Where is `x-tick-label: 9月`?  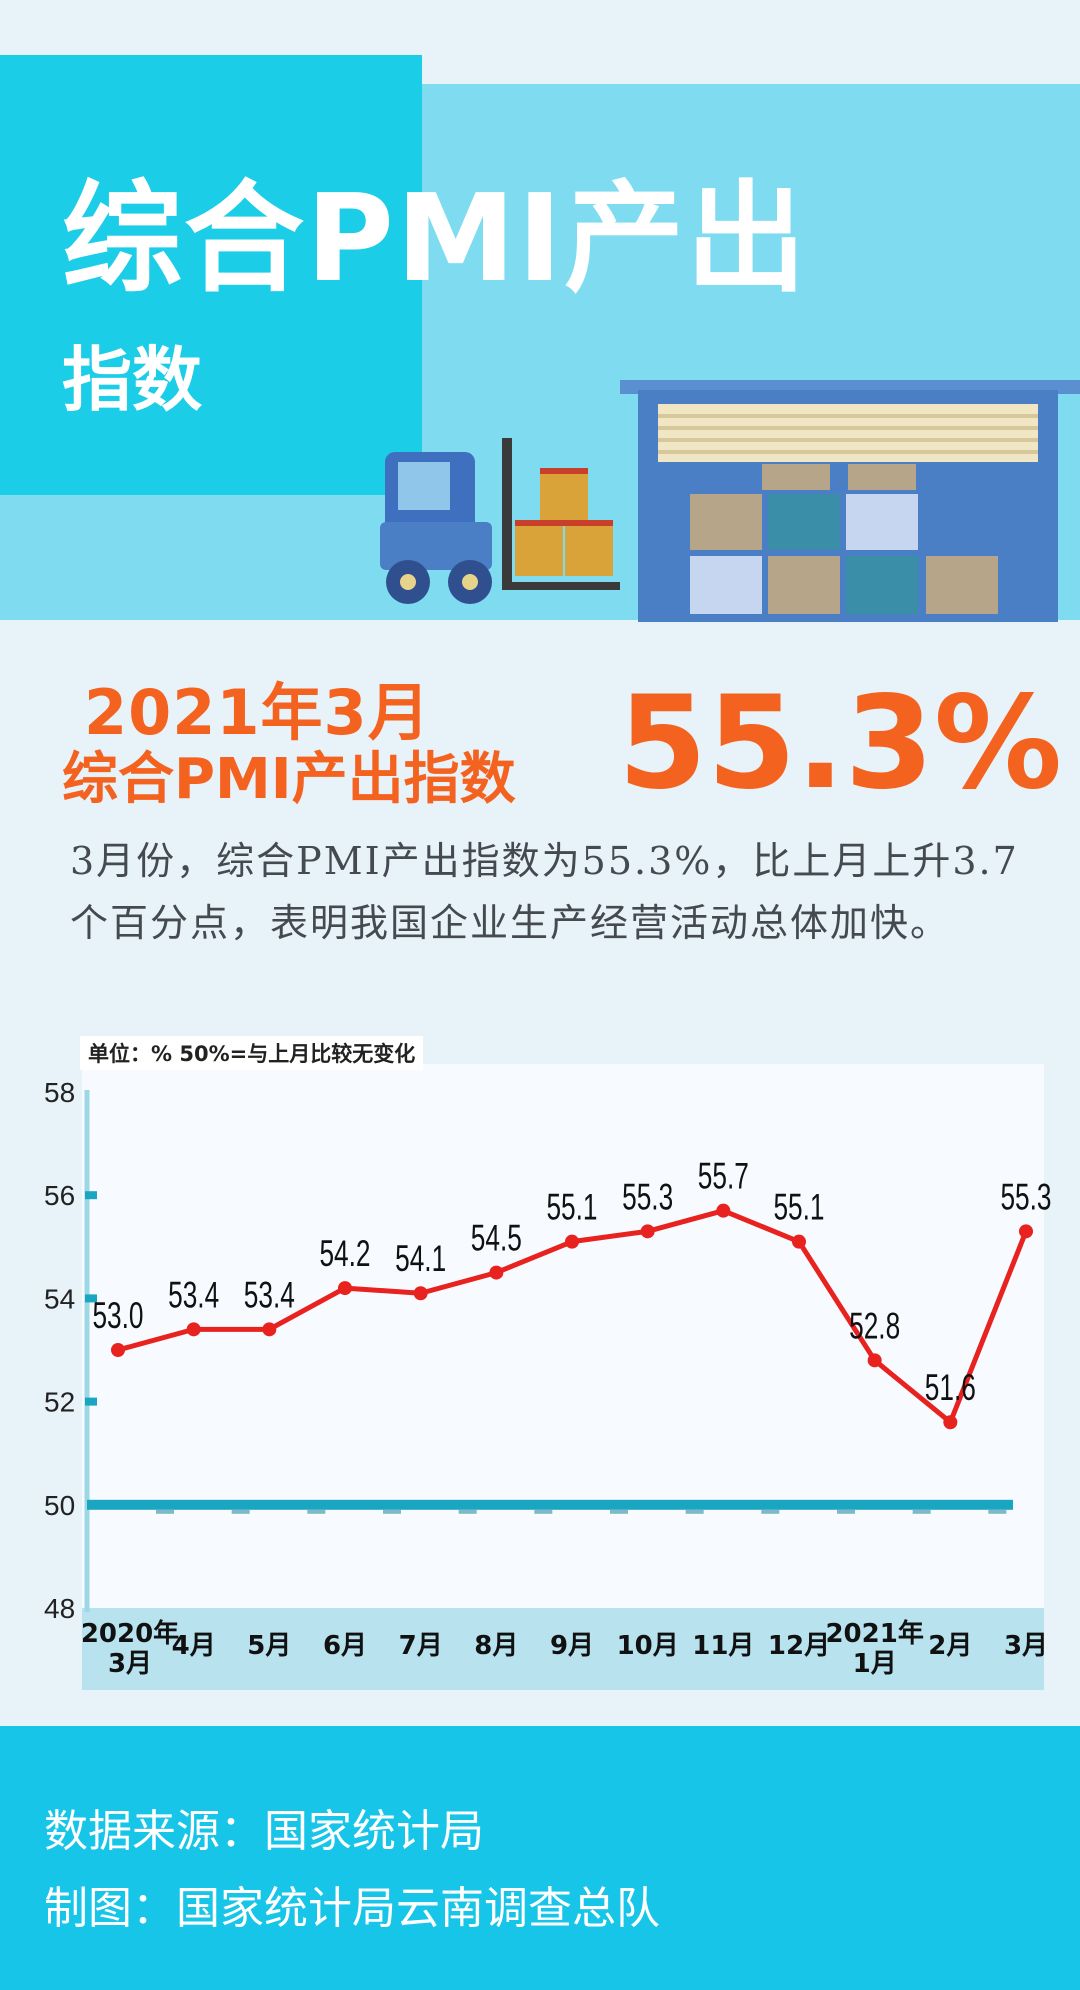
x-tick-label: 9月 is located at coordinates (572, 1646).